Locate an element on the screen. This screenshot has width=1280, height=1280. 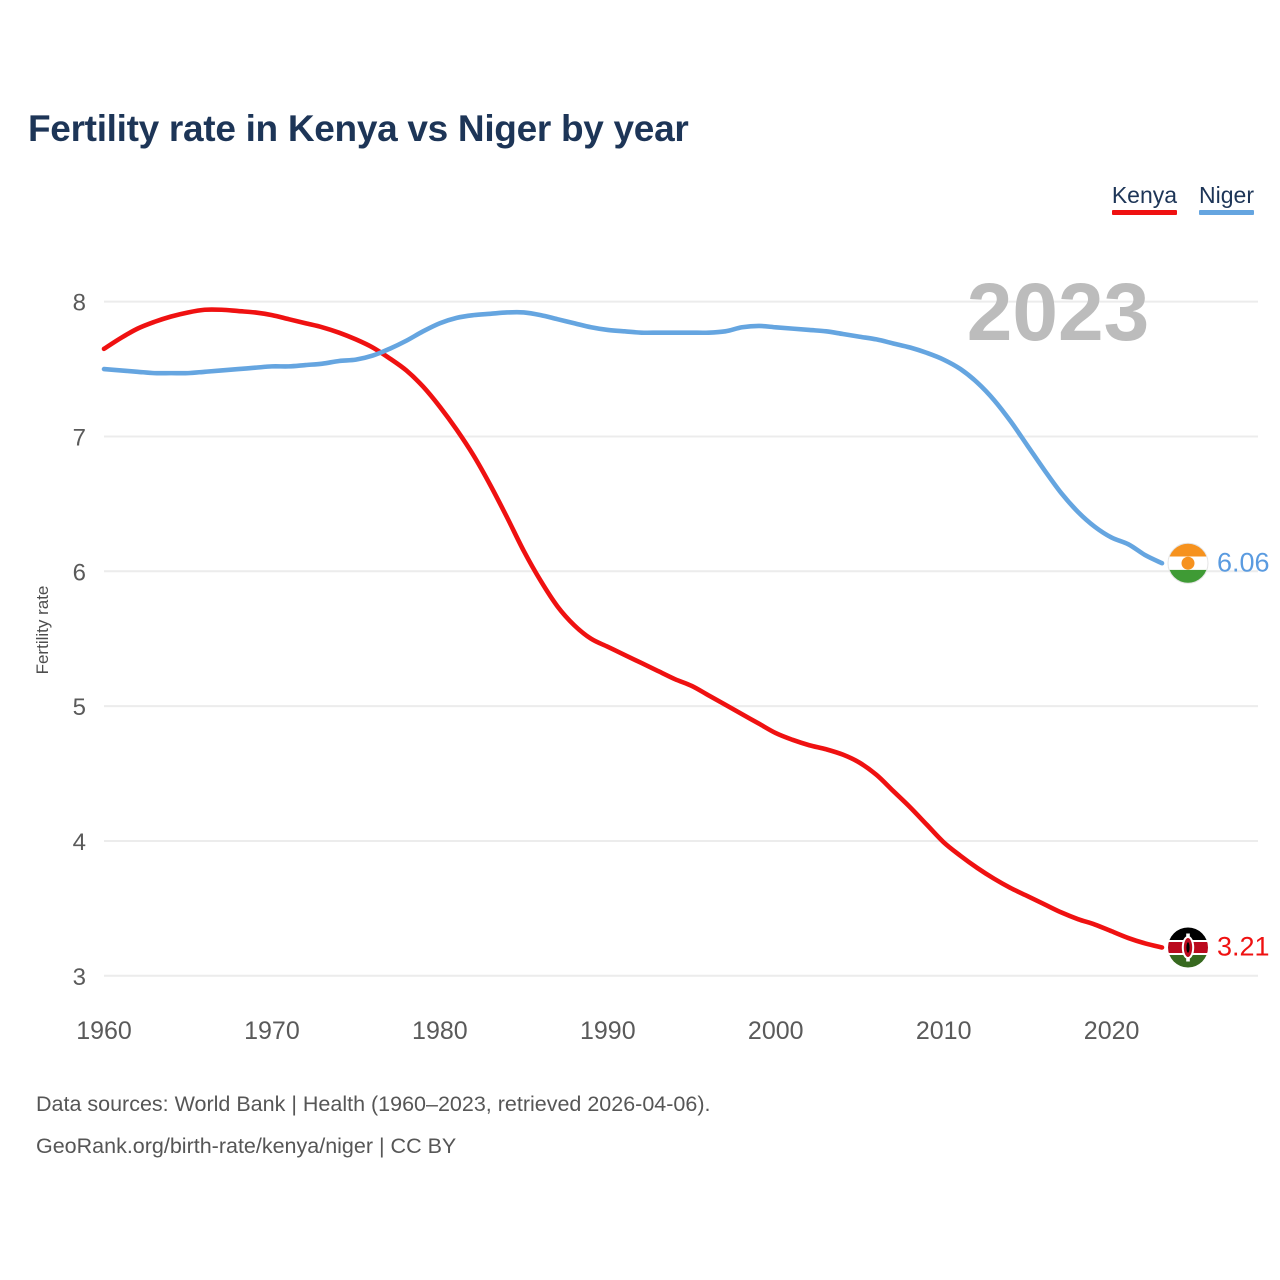
x-tick-label: 2020 is located at coordinates (1112, 1031).